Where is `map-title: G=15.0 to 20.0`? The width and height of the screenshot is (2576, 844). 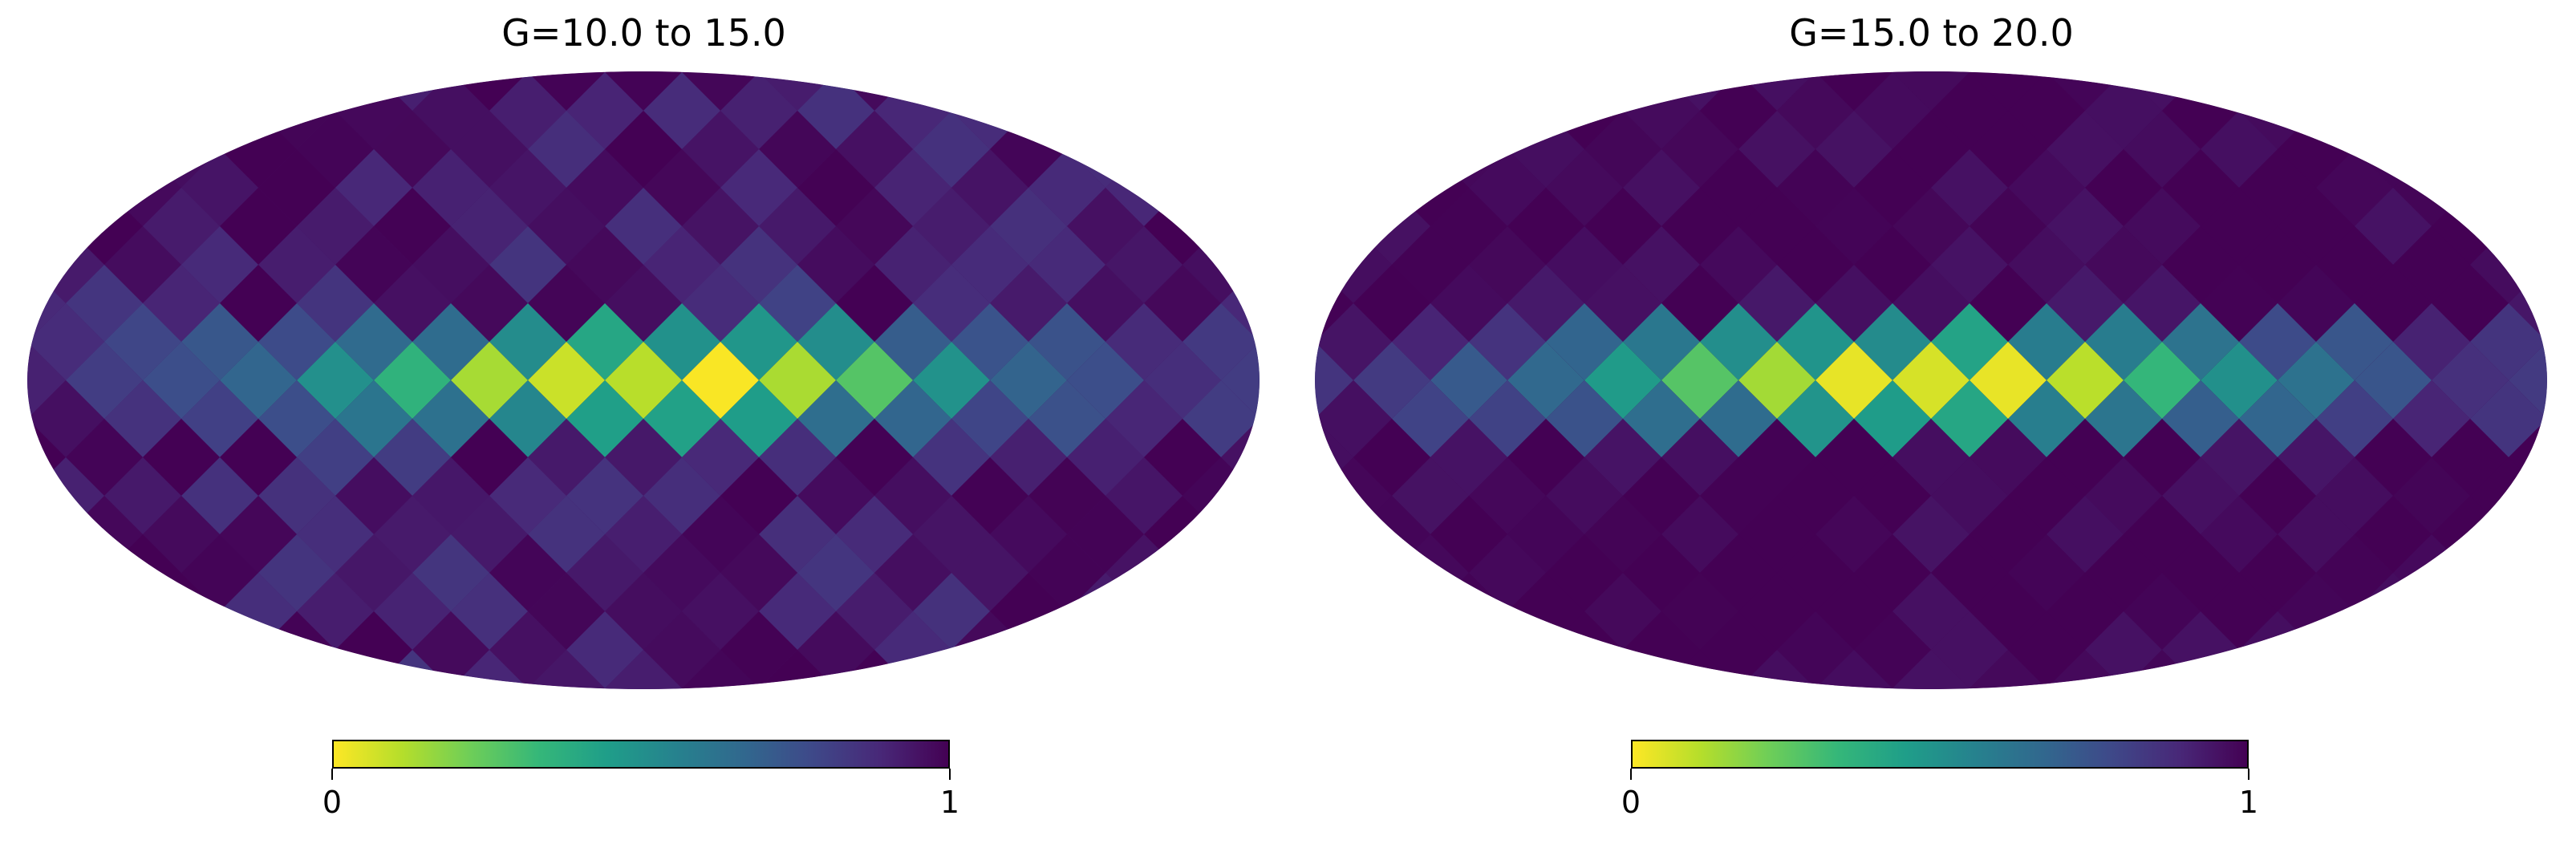
map-title: G=15.0 to 20.0 is located at coordinates (1931, 33).